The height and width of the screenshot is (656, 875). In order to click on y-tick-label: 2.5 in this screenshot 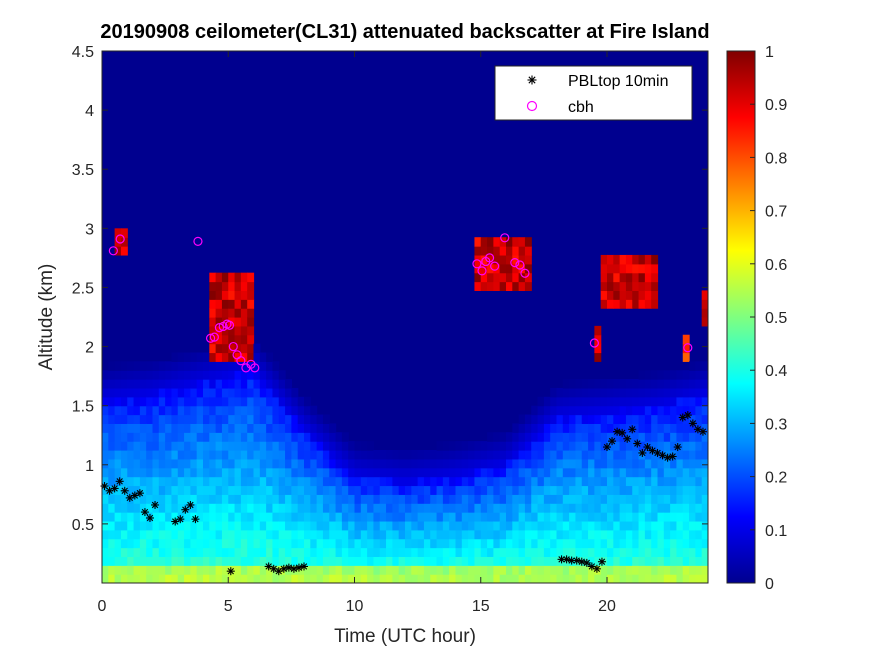, I will do `click(83, 288)`.